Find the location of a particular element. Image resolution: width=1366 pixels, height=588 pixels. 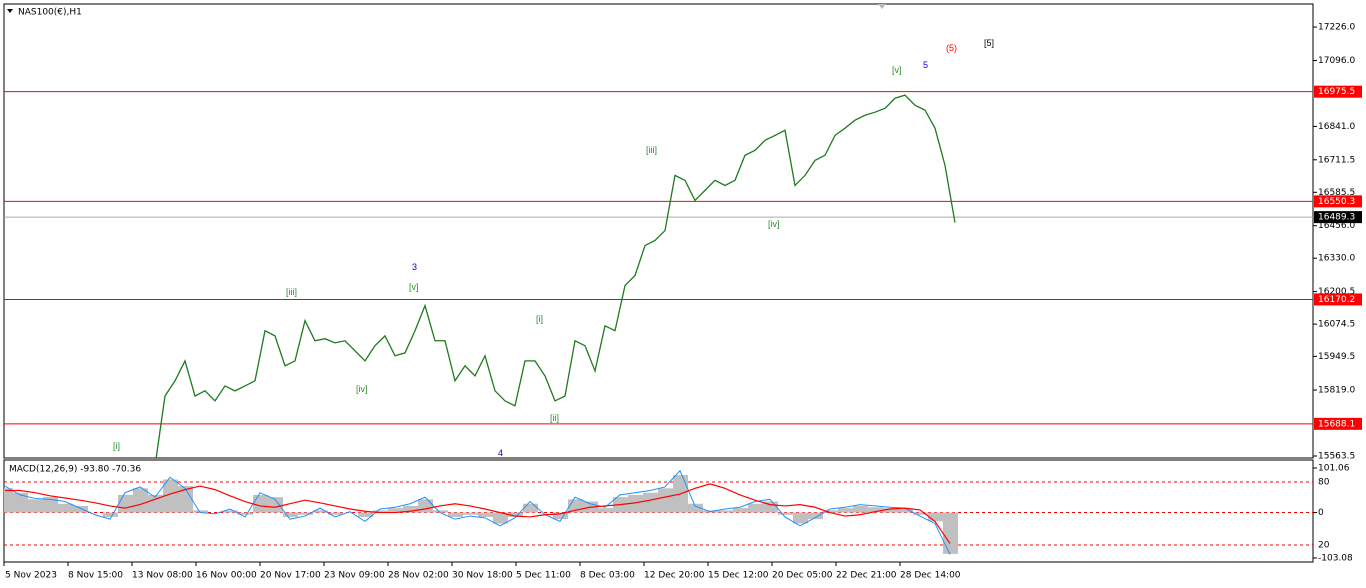

signal-line is located at coordinates (478, 513).